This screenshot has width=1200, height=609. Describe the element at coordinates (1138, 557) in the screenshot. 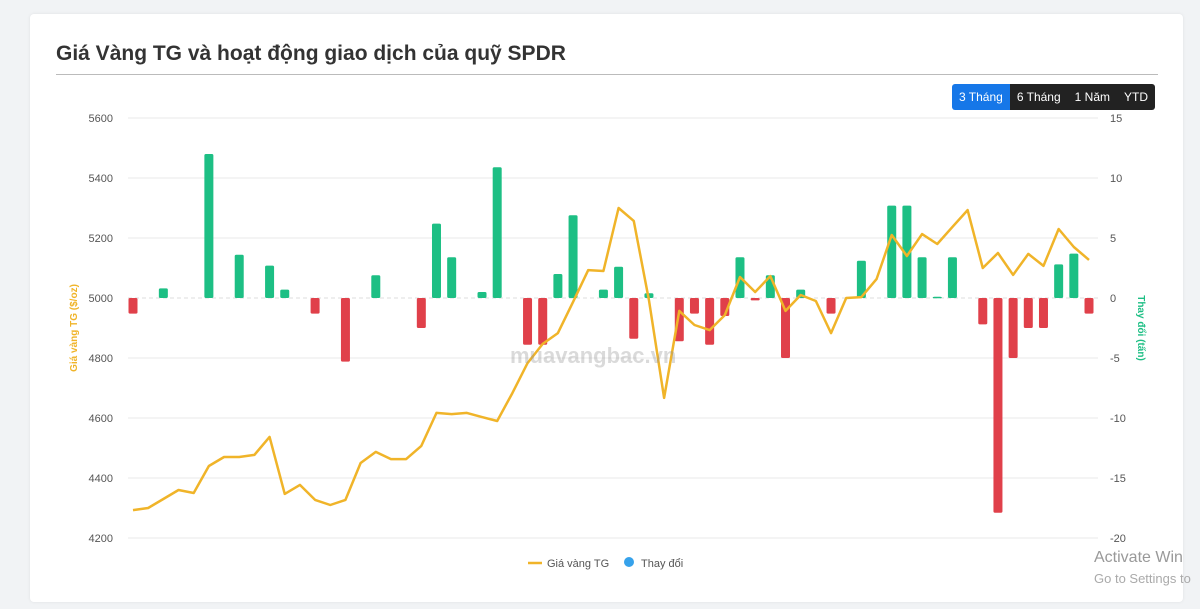

I see `activate-windows-text: Activate Win` at that location.